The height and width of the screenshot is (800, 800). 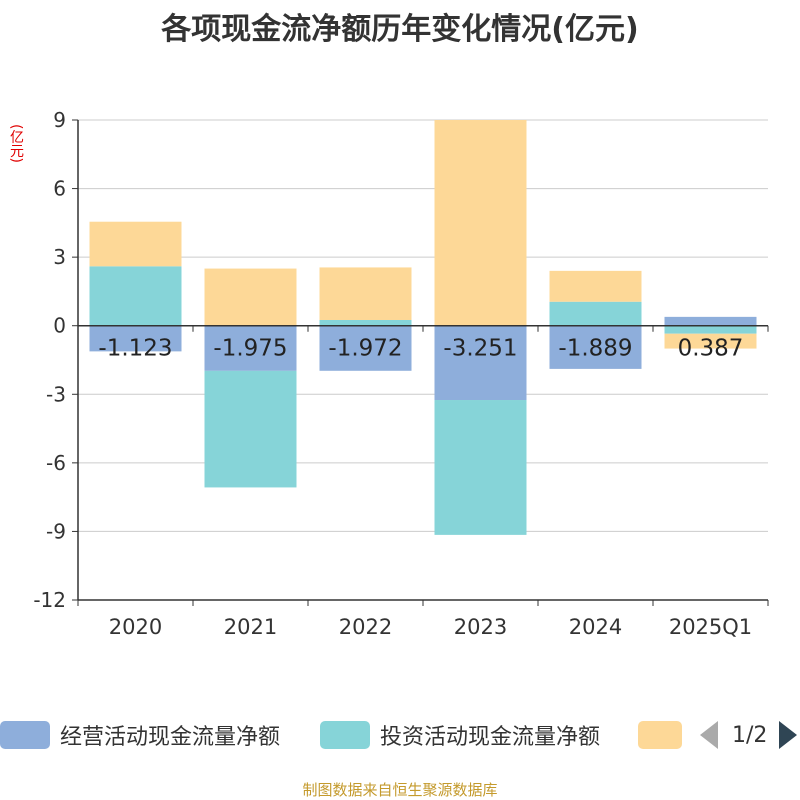 I want to click on data-labels: -1.123 -1.975 -1.972 -3.251 -1.889 0.387, so click(x=420, y=349).